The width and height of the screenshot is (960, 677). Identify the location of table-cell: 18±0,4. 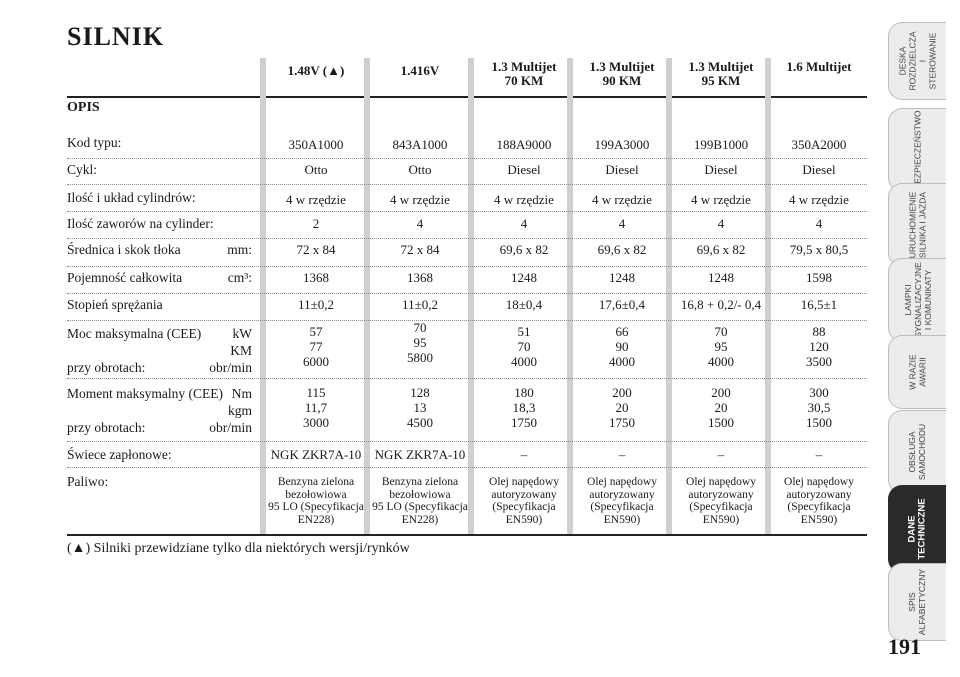
(524, 304).